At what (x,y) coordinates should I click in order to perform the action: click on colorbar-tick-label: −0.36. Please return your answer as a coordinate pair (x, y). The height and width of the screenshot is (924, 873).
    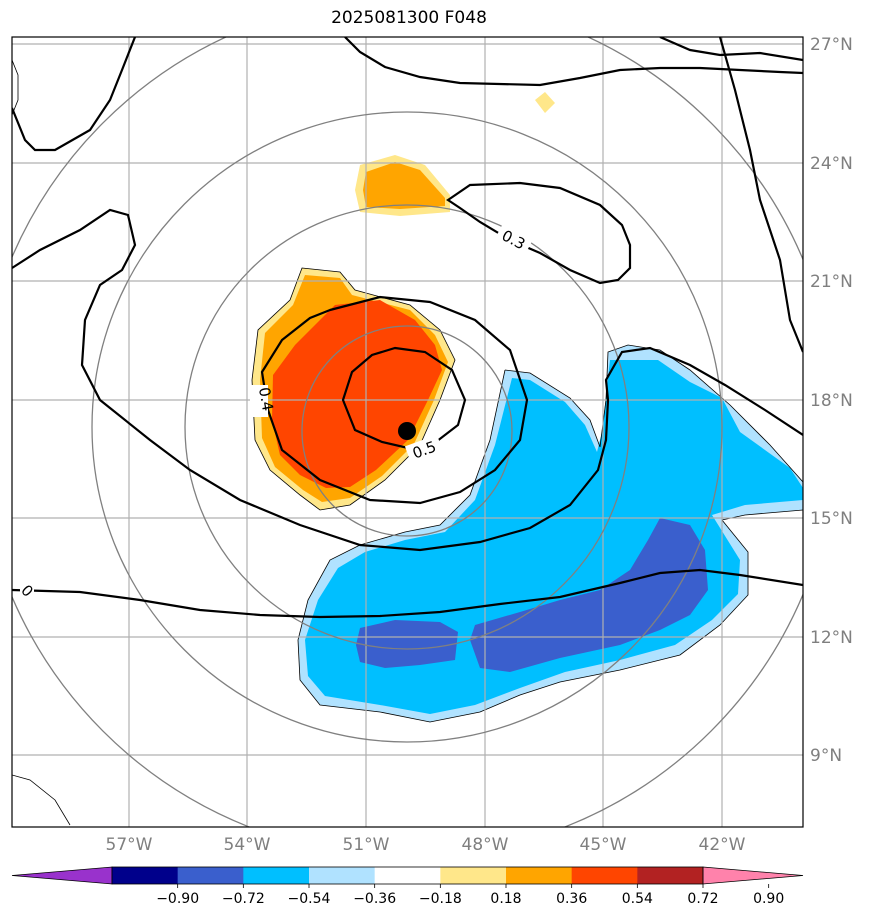
    Looking at the image, I should click on (374, 899).